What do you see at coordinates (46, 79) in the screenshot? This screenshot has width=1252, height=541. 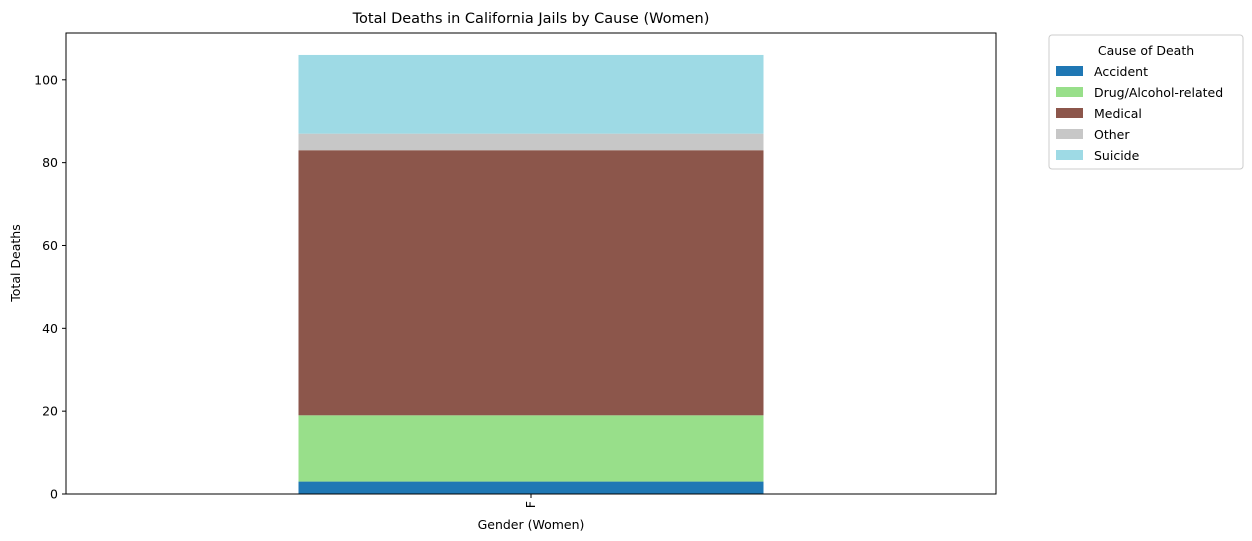 I see `y-tick-label: 100` at bounding box center [46, 79].